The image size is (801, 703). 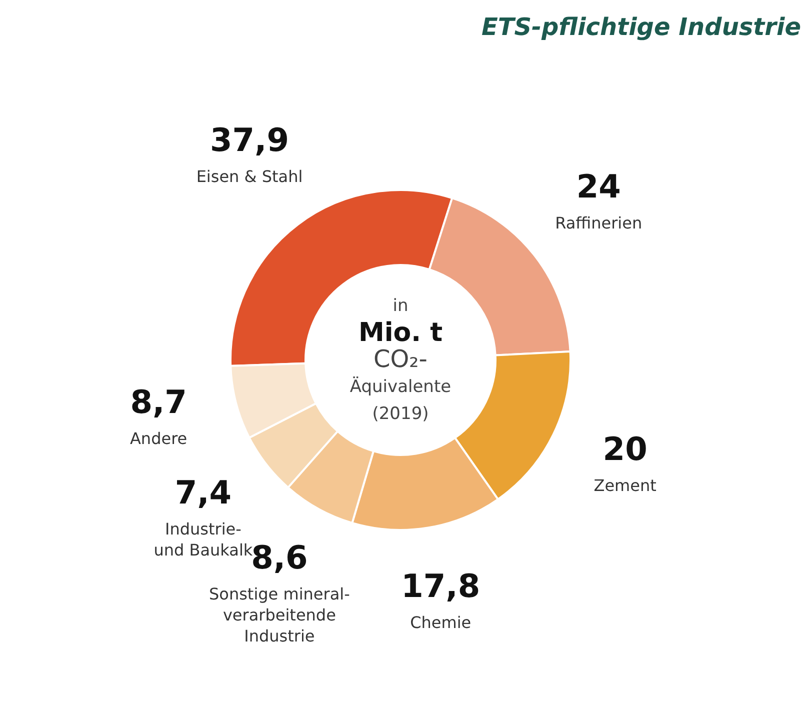 What do you see at coordinates (641, 27) in the screenshot?
I see `chart-title: ETS-pflichtige Industrie` at bounding box center [641, 27].